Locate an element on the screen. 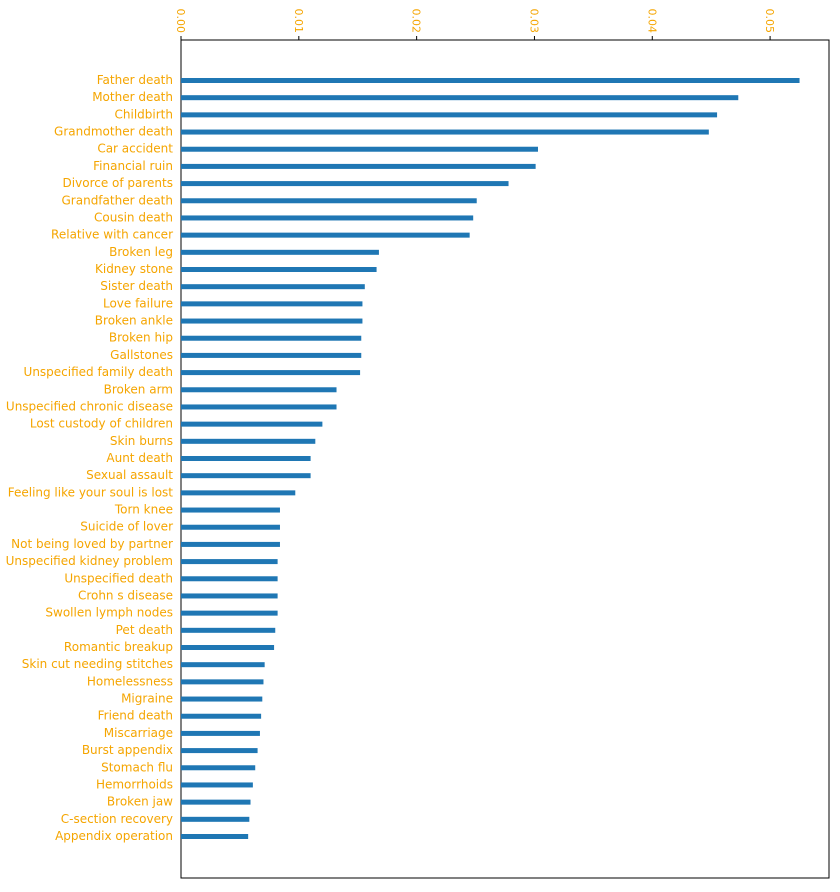 This screenshot has width=840, height=892. category-label: Romantic breakup is located at coordinates (118, 647).